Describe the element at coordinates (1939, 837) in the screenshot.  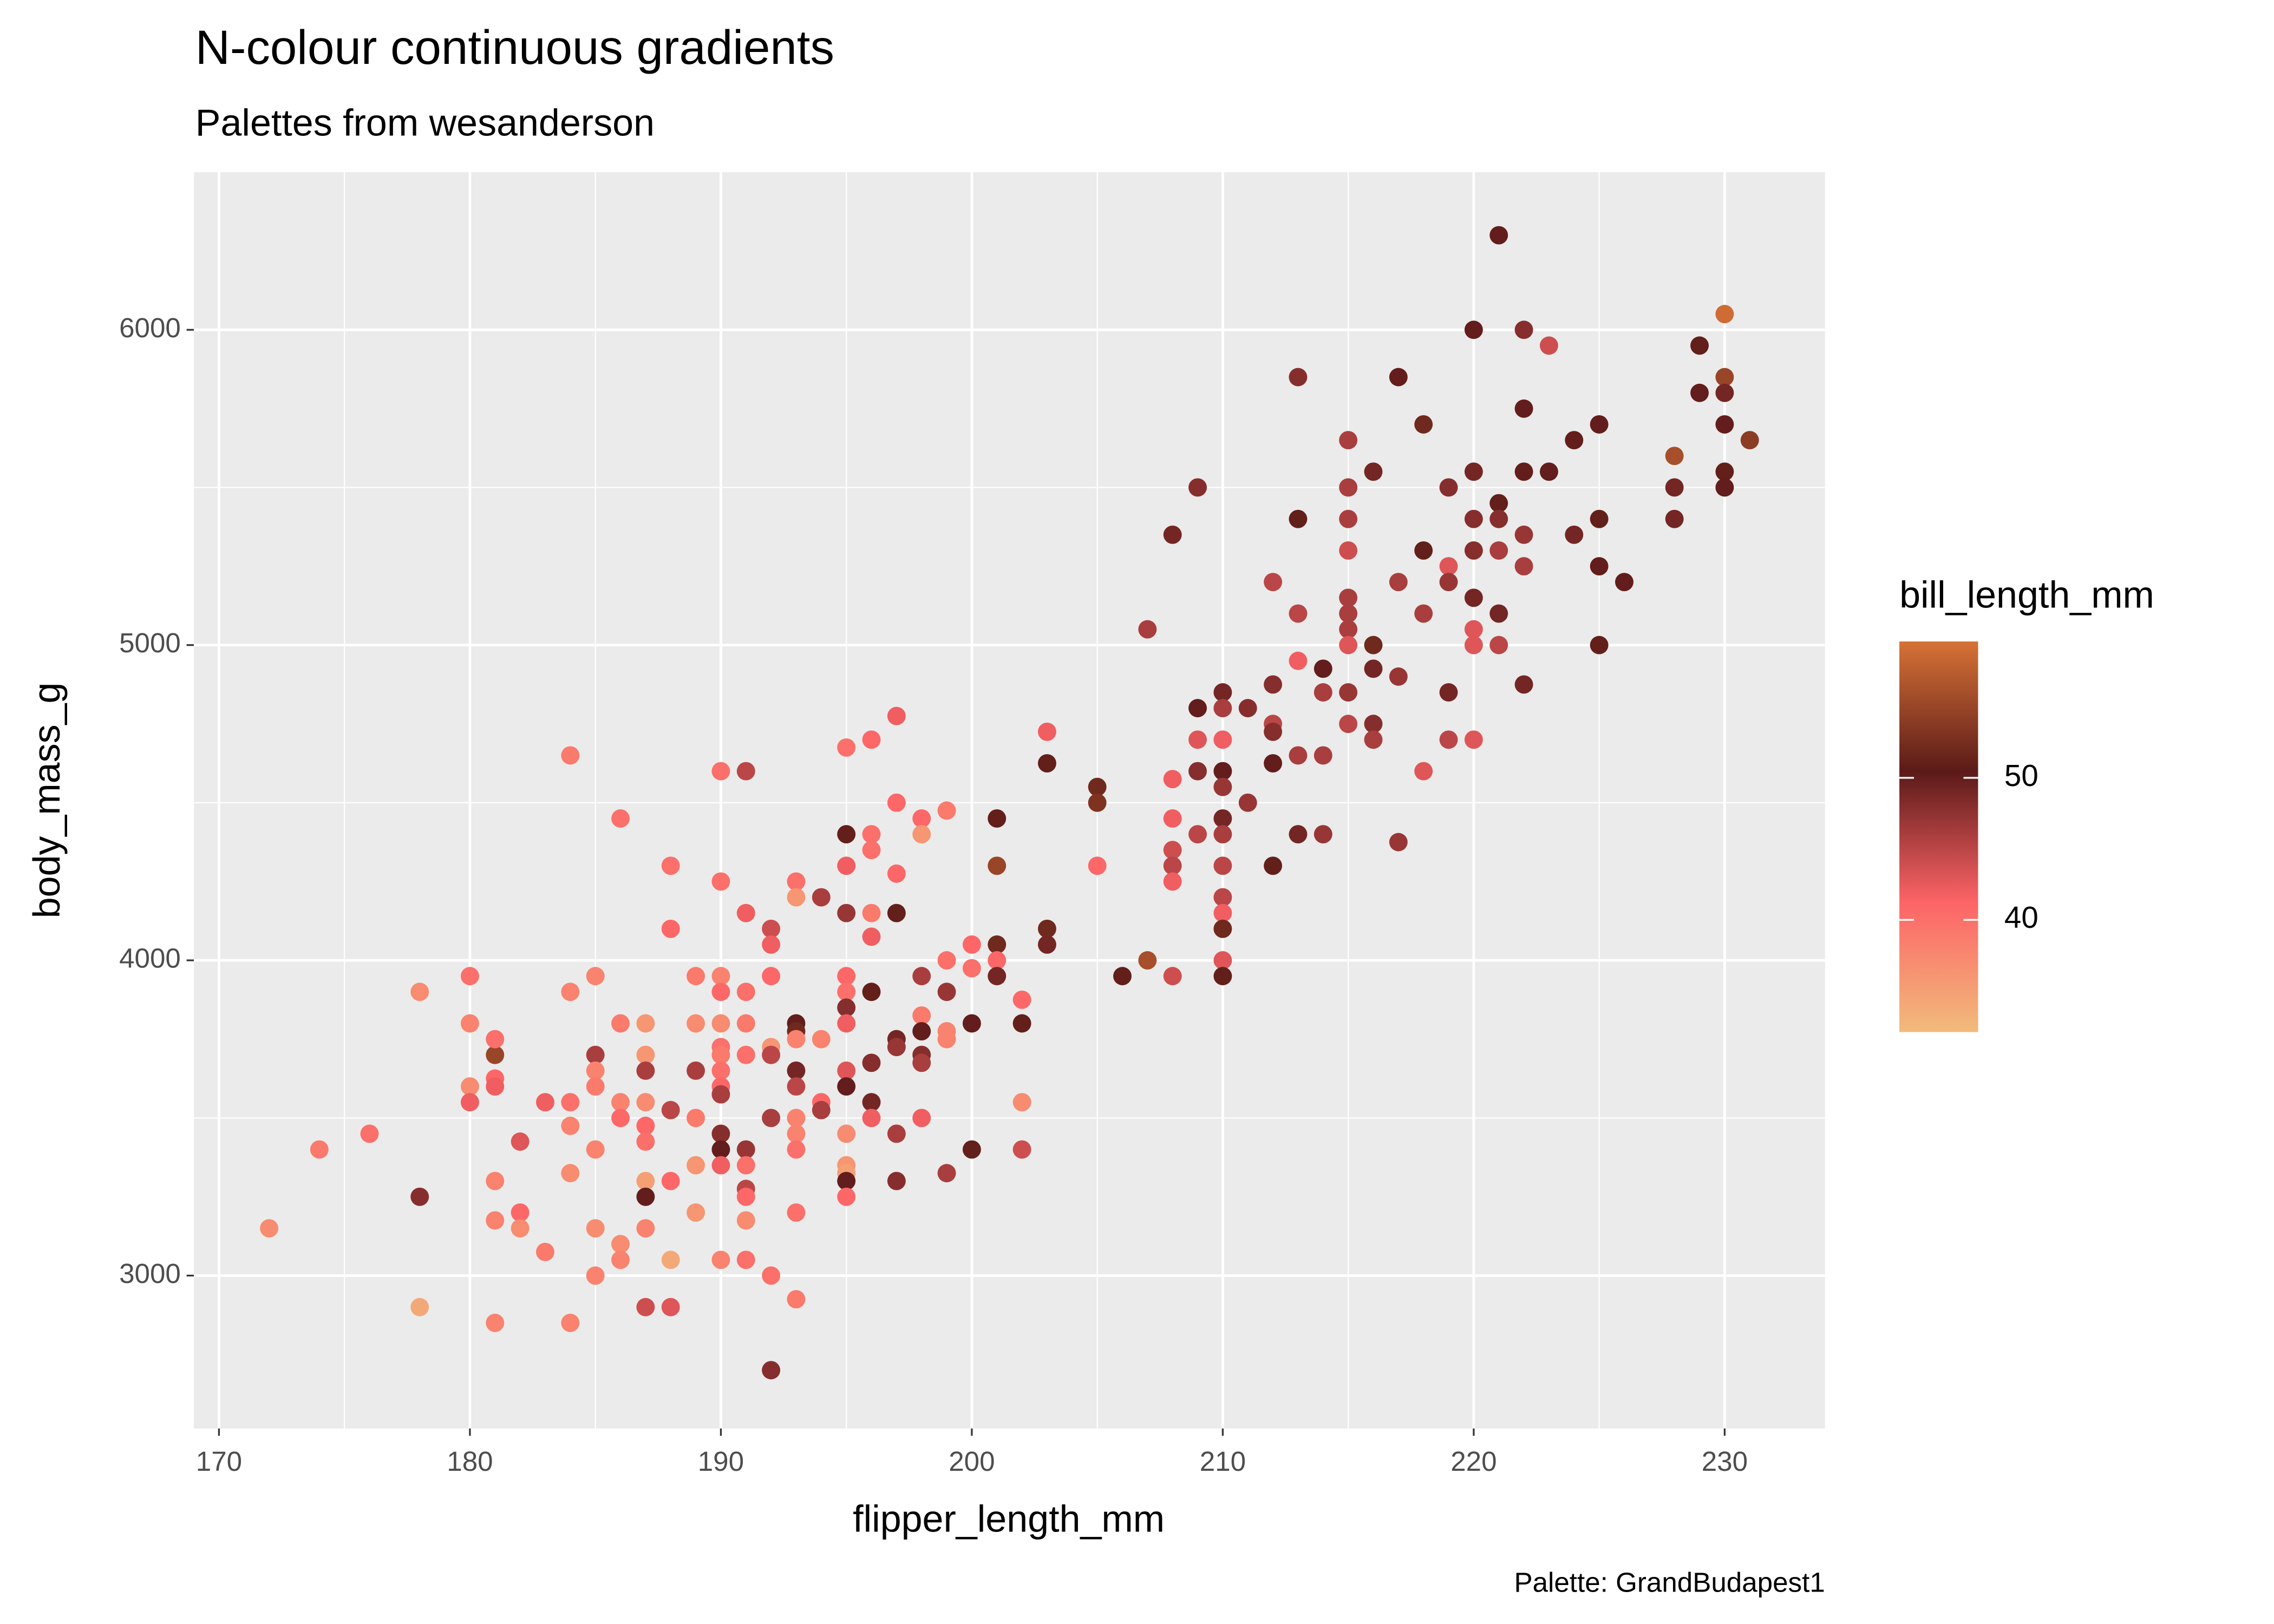
I see `colorbar` at that location.